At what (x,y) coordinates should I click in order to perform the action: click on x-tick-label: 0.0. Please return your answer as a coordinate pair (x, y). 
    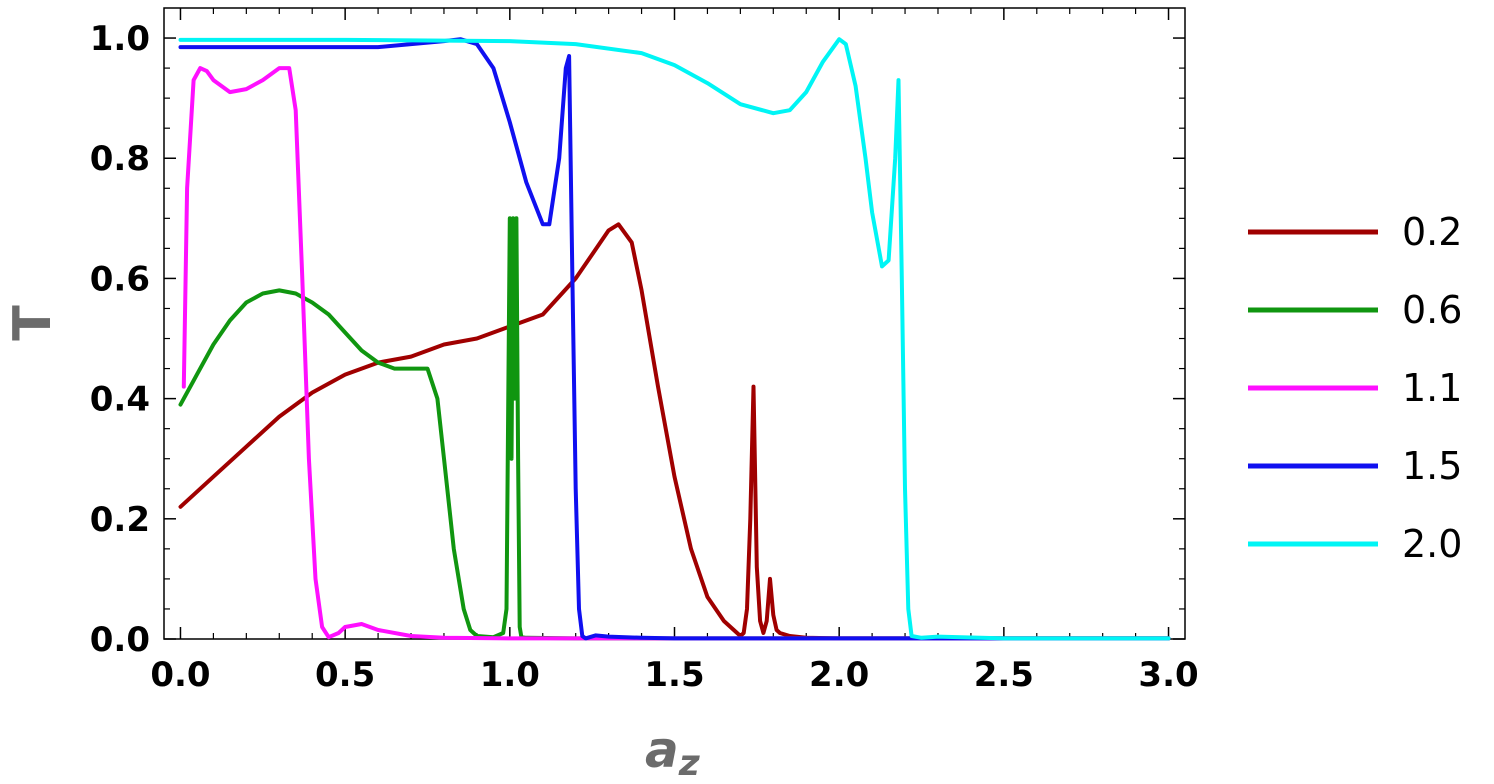
    Looking at the image, I should click on (180, 675).